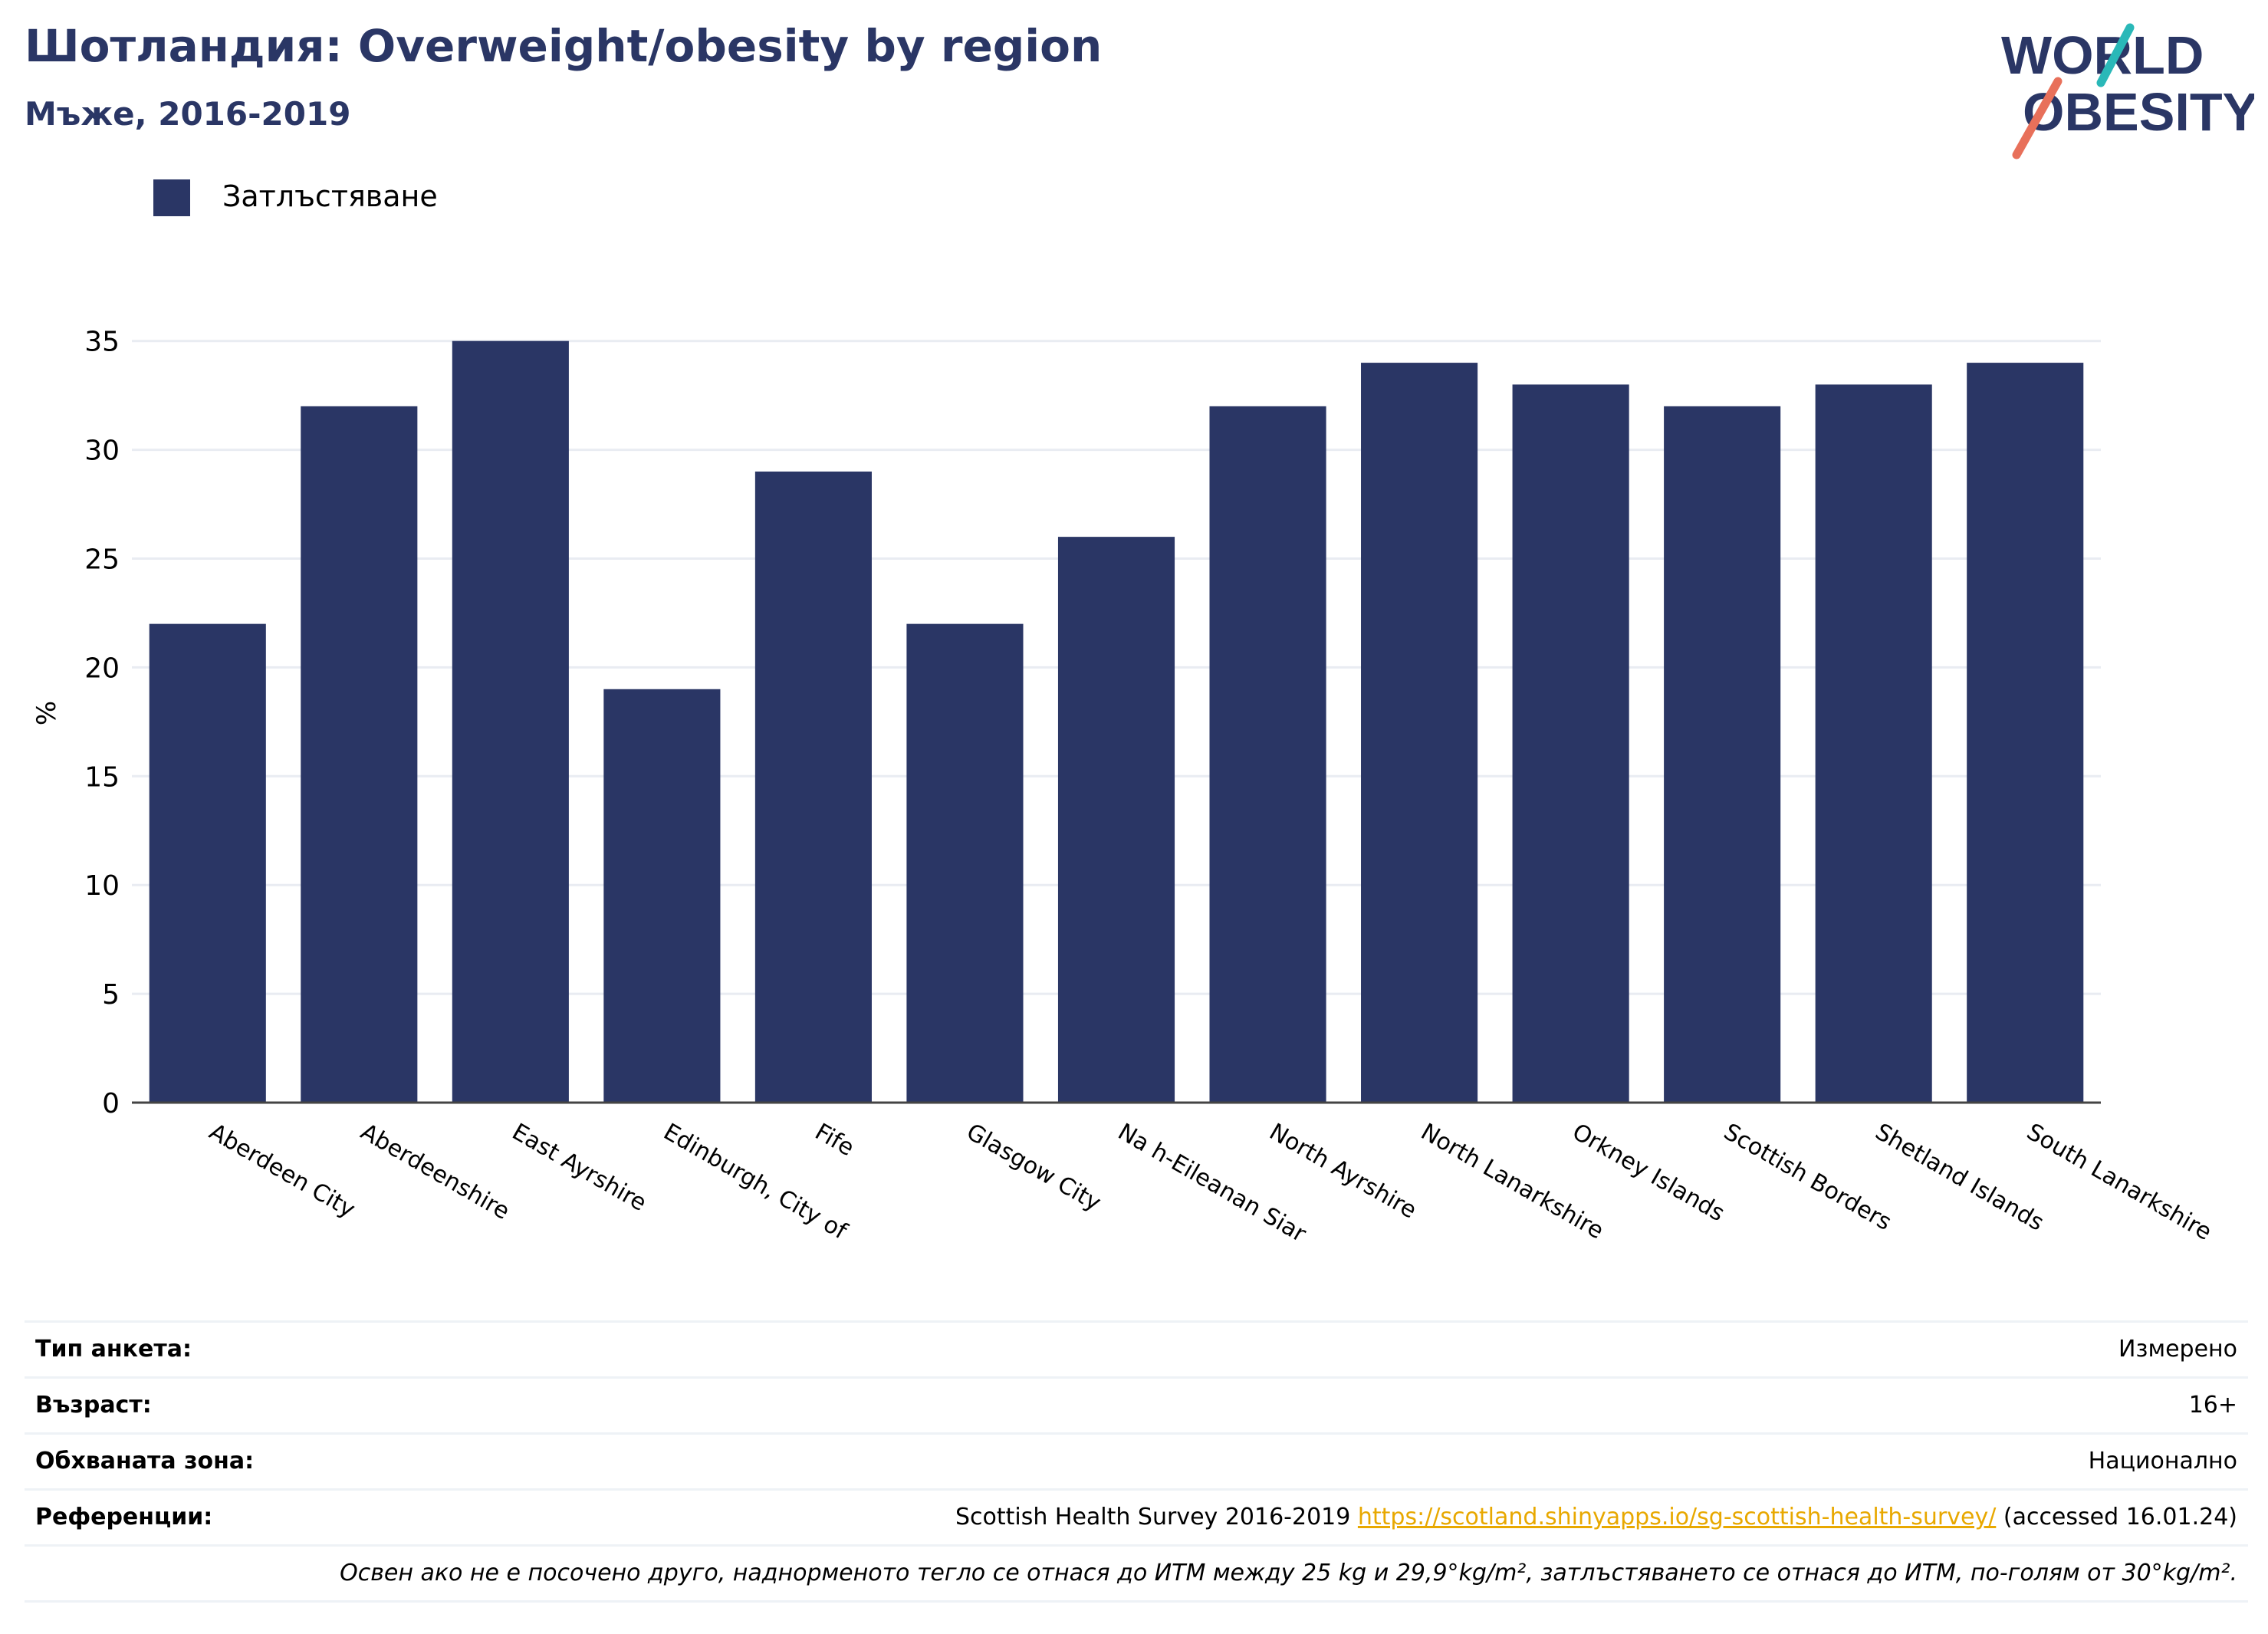 The height and width of the screenshot is (1634, 2268). I want to click on x-tick-label: Glasgow City, so click(1033, 1168).